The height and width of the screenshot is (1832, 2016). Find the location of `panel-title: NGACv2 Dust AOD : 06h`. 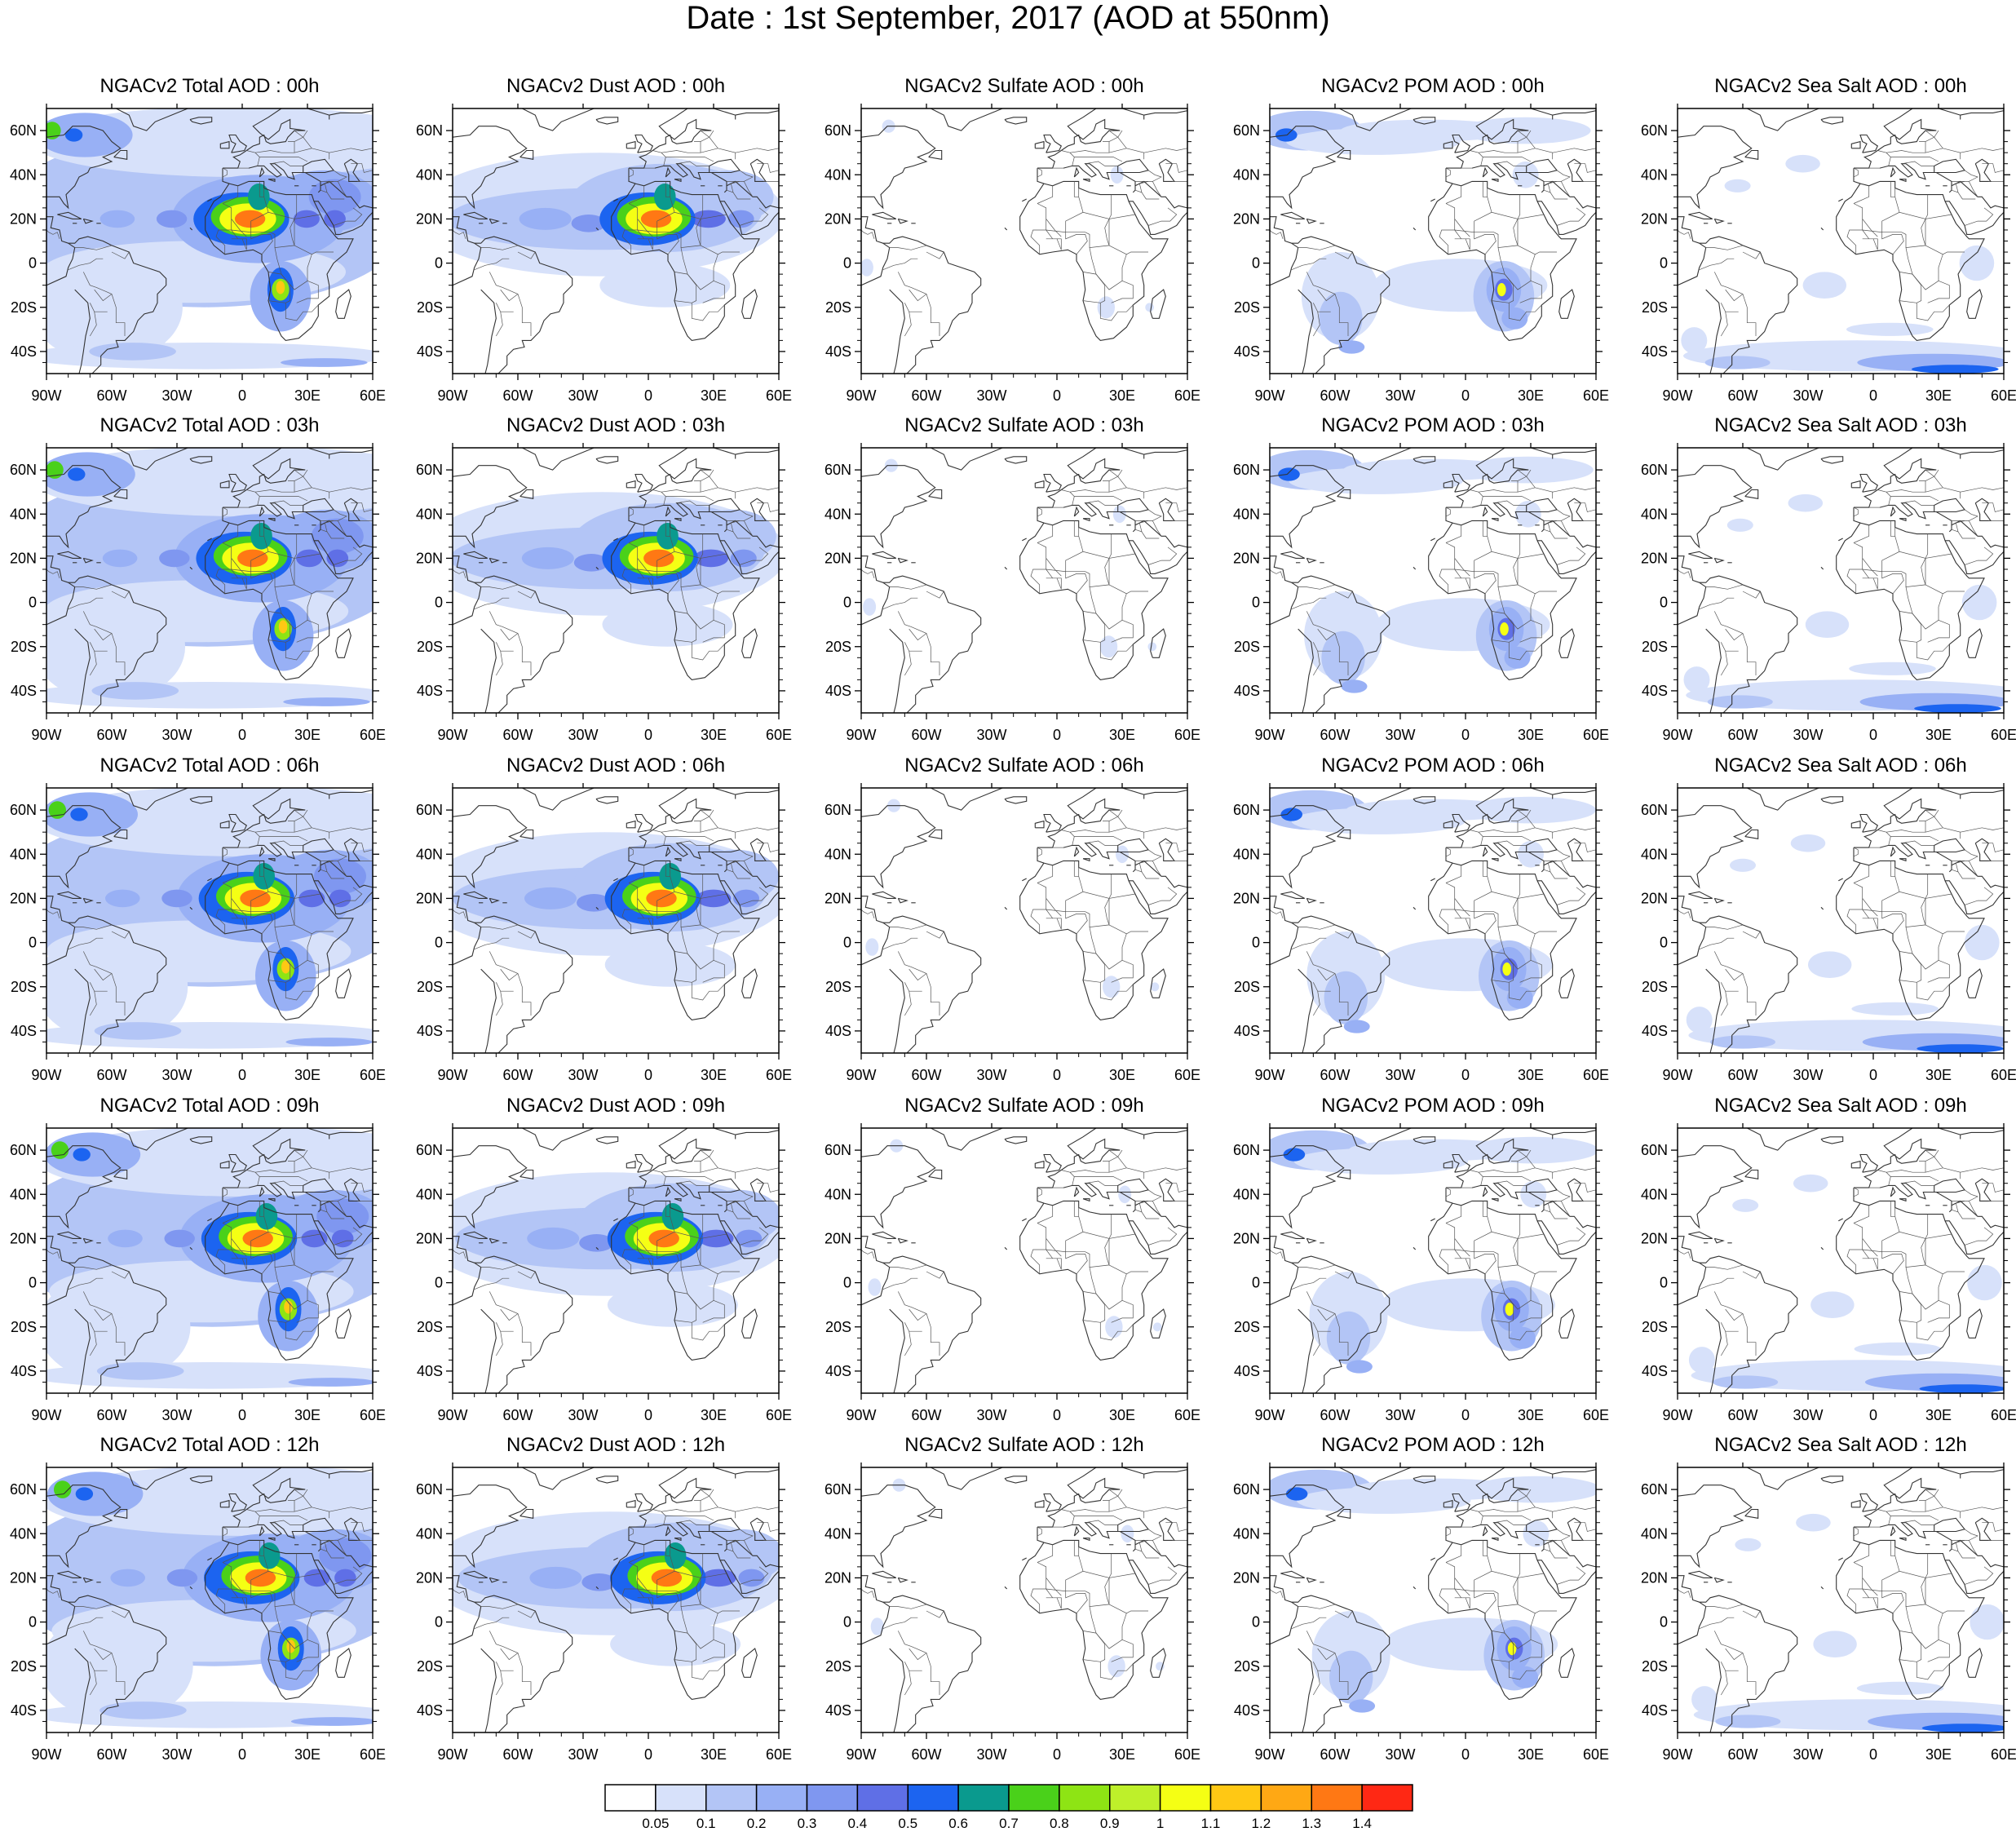

panel-title: NGACv2 Dust AOD : 06h is located at coordinates (616, 766).